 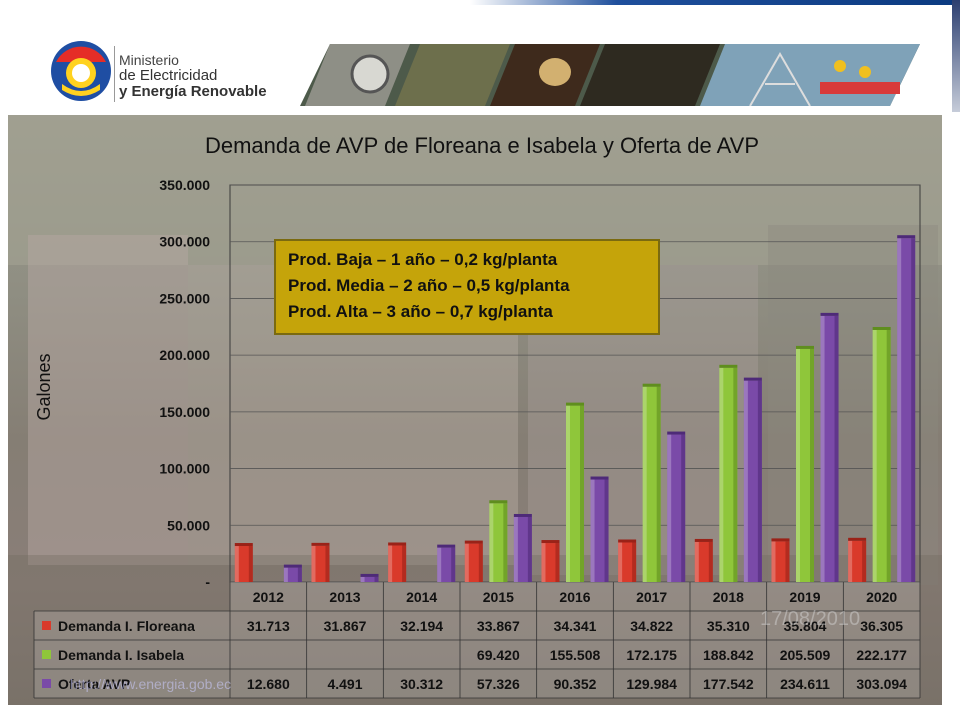 What do you see at coordinates (188, 525) in the screenshot?
I see `y-tick-label: 50.000` at bounding box center [188, 525].